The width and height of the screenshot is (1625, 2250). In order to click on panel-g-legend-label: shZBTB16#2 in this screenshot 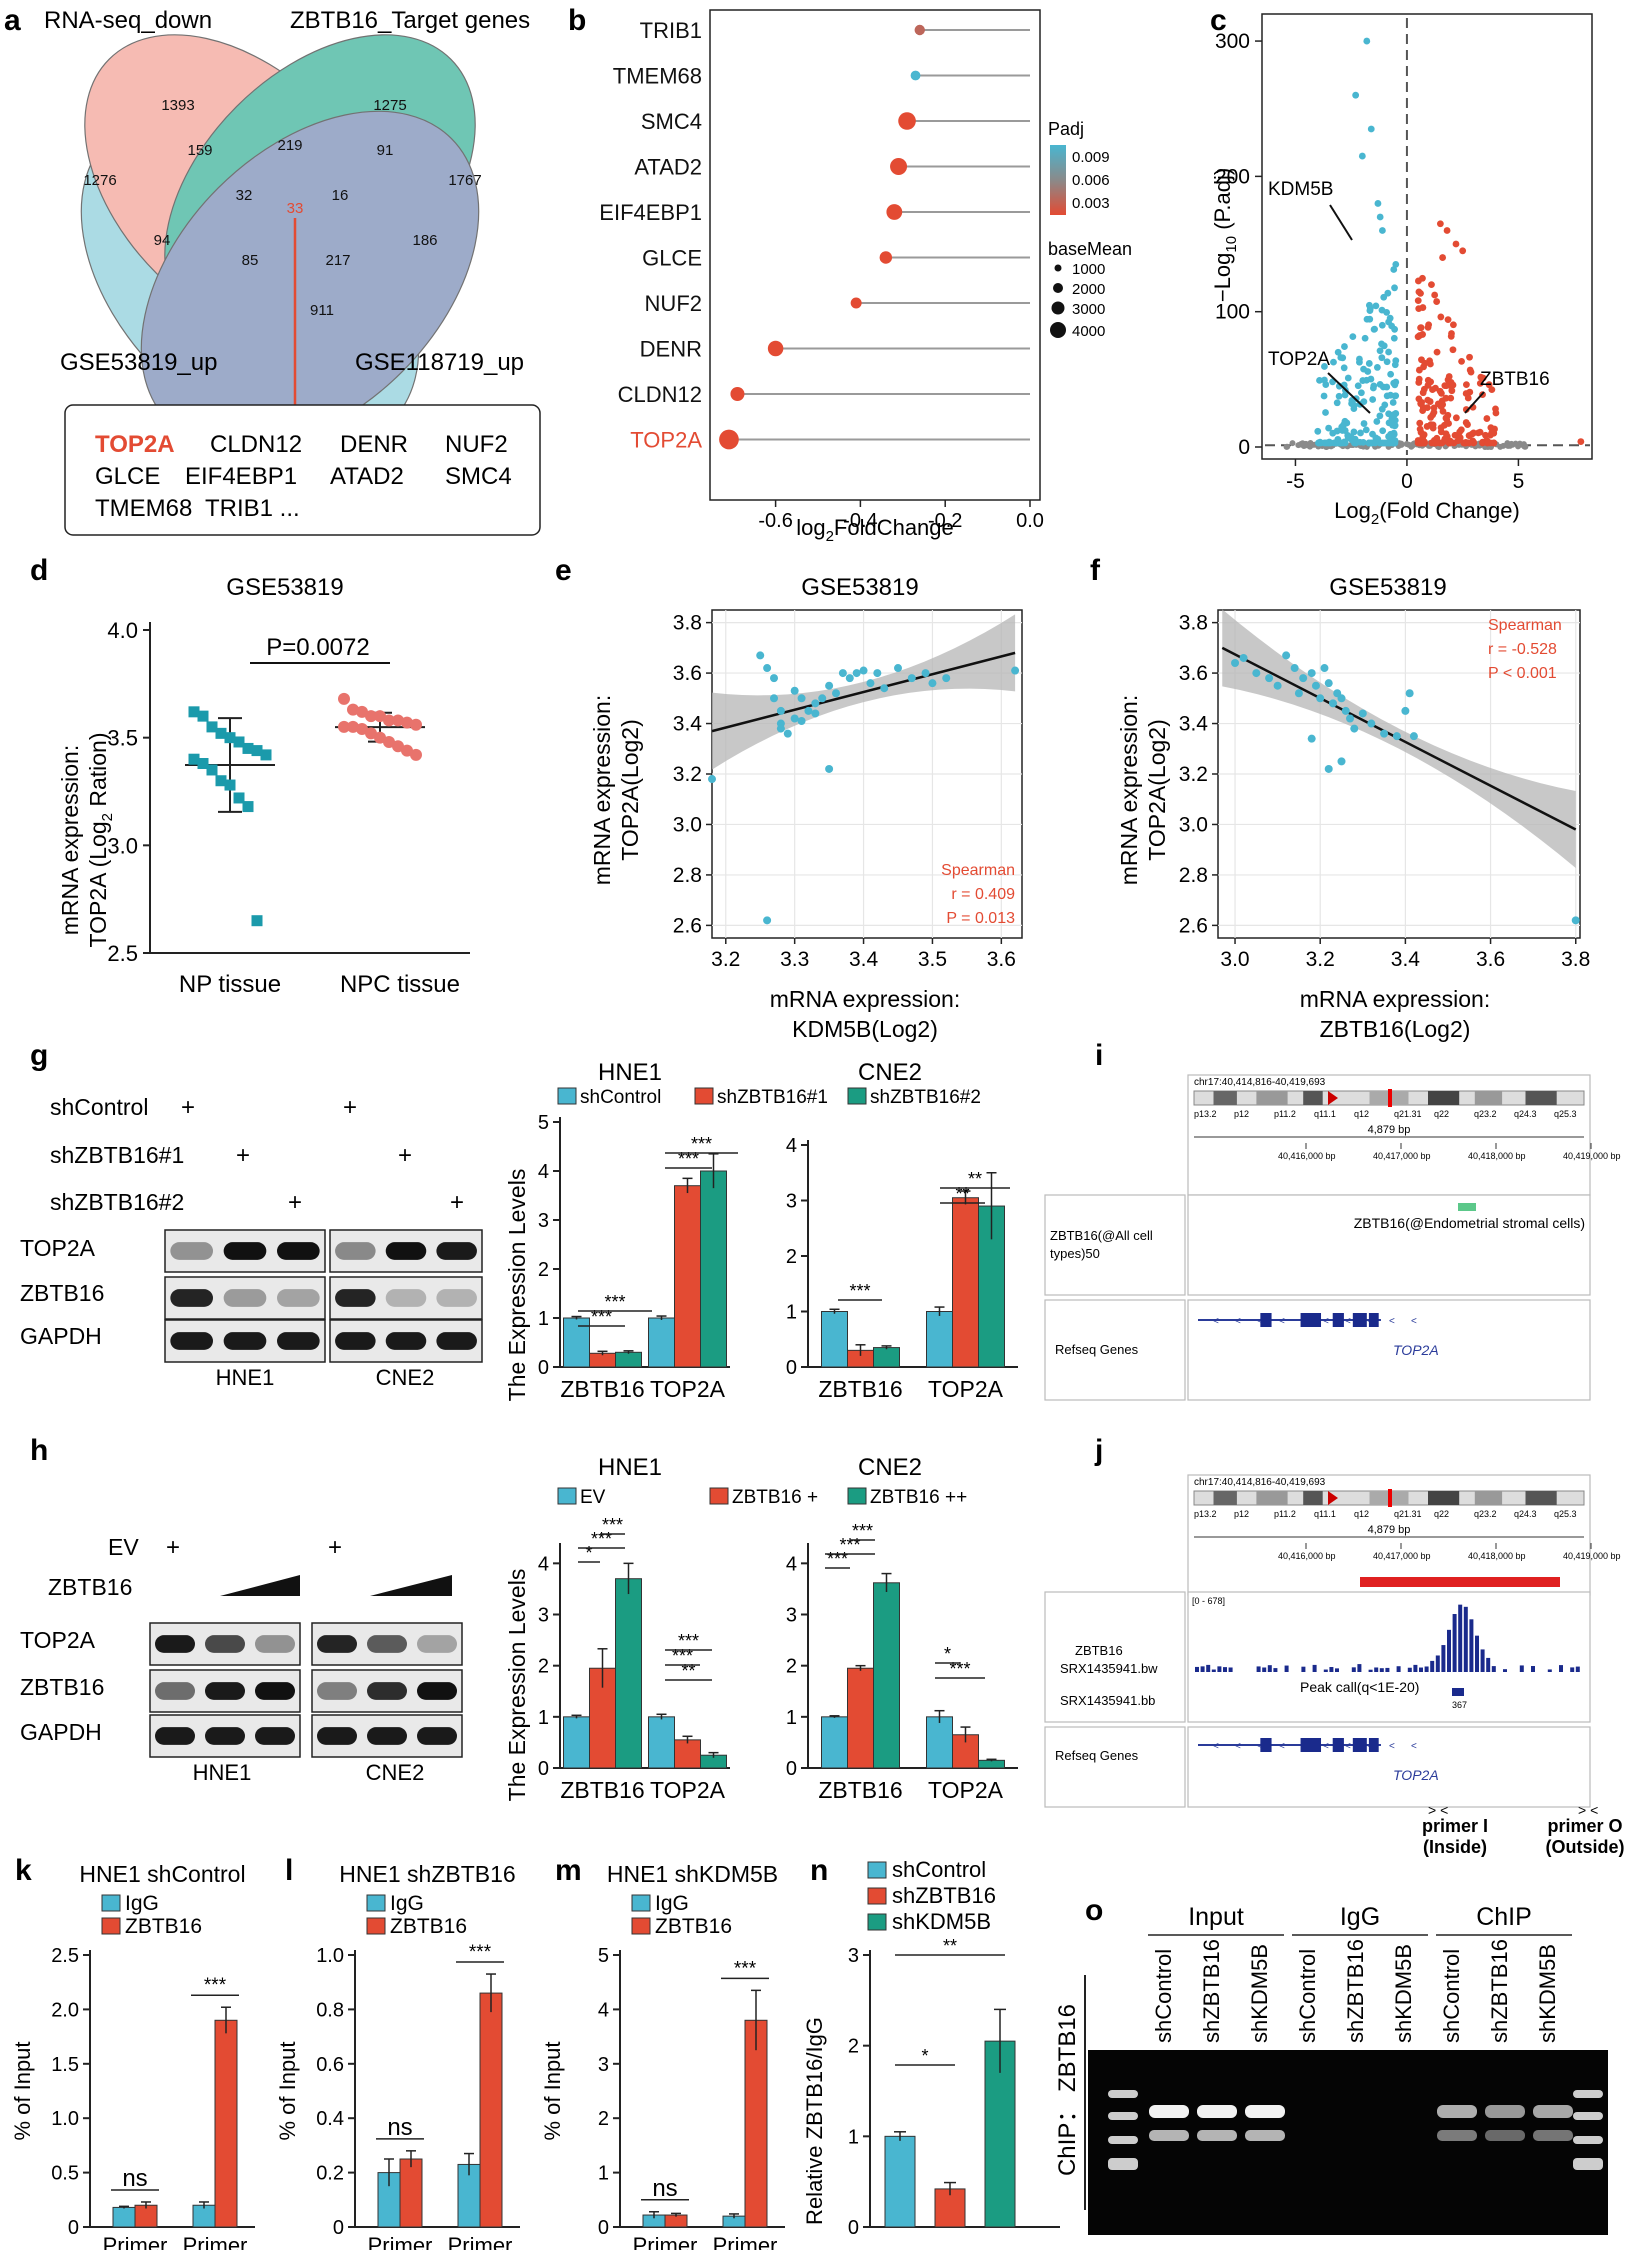, I will do `click(925, 1097)`.